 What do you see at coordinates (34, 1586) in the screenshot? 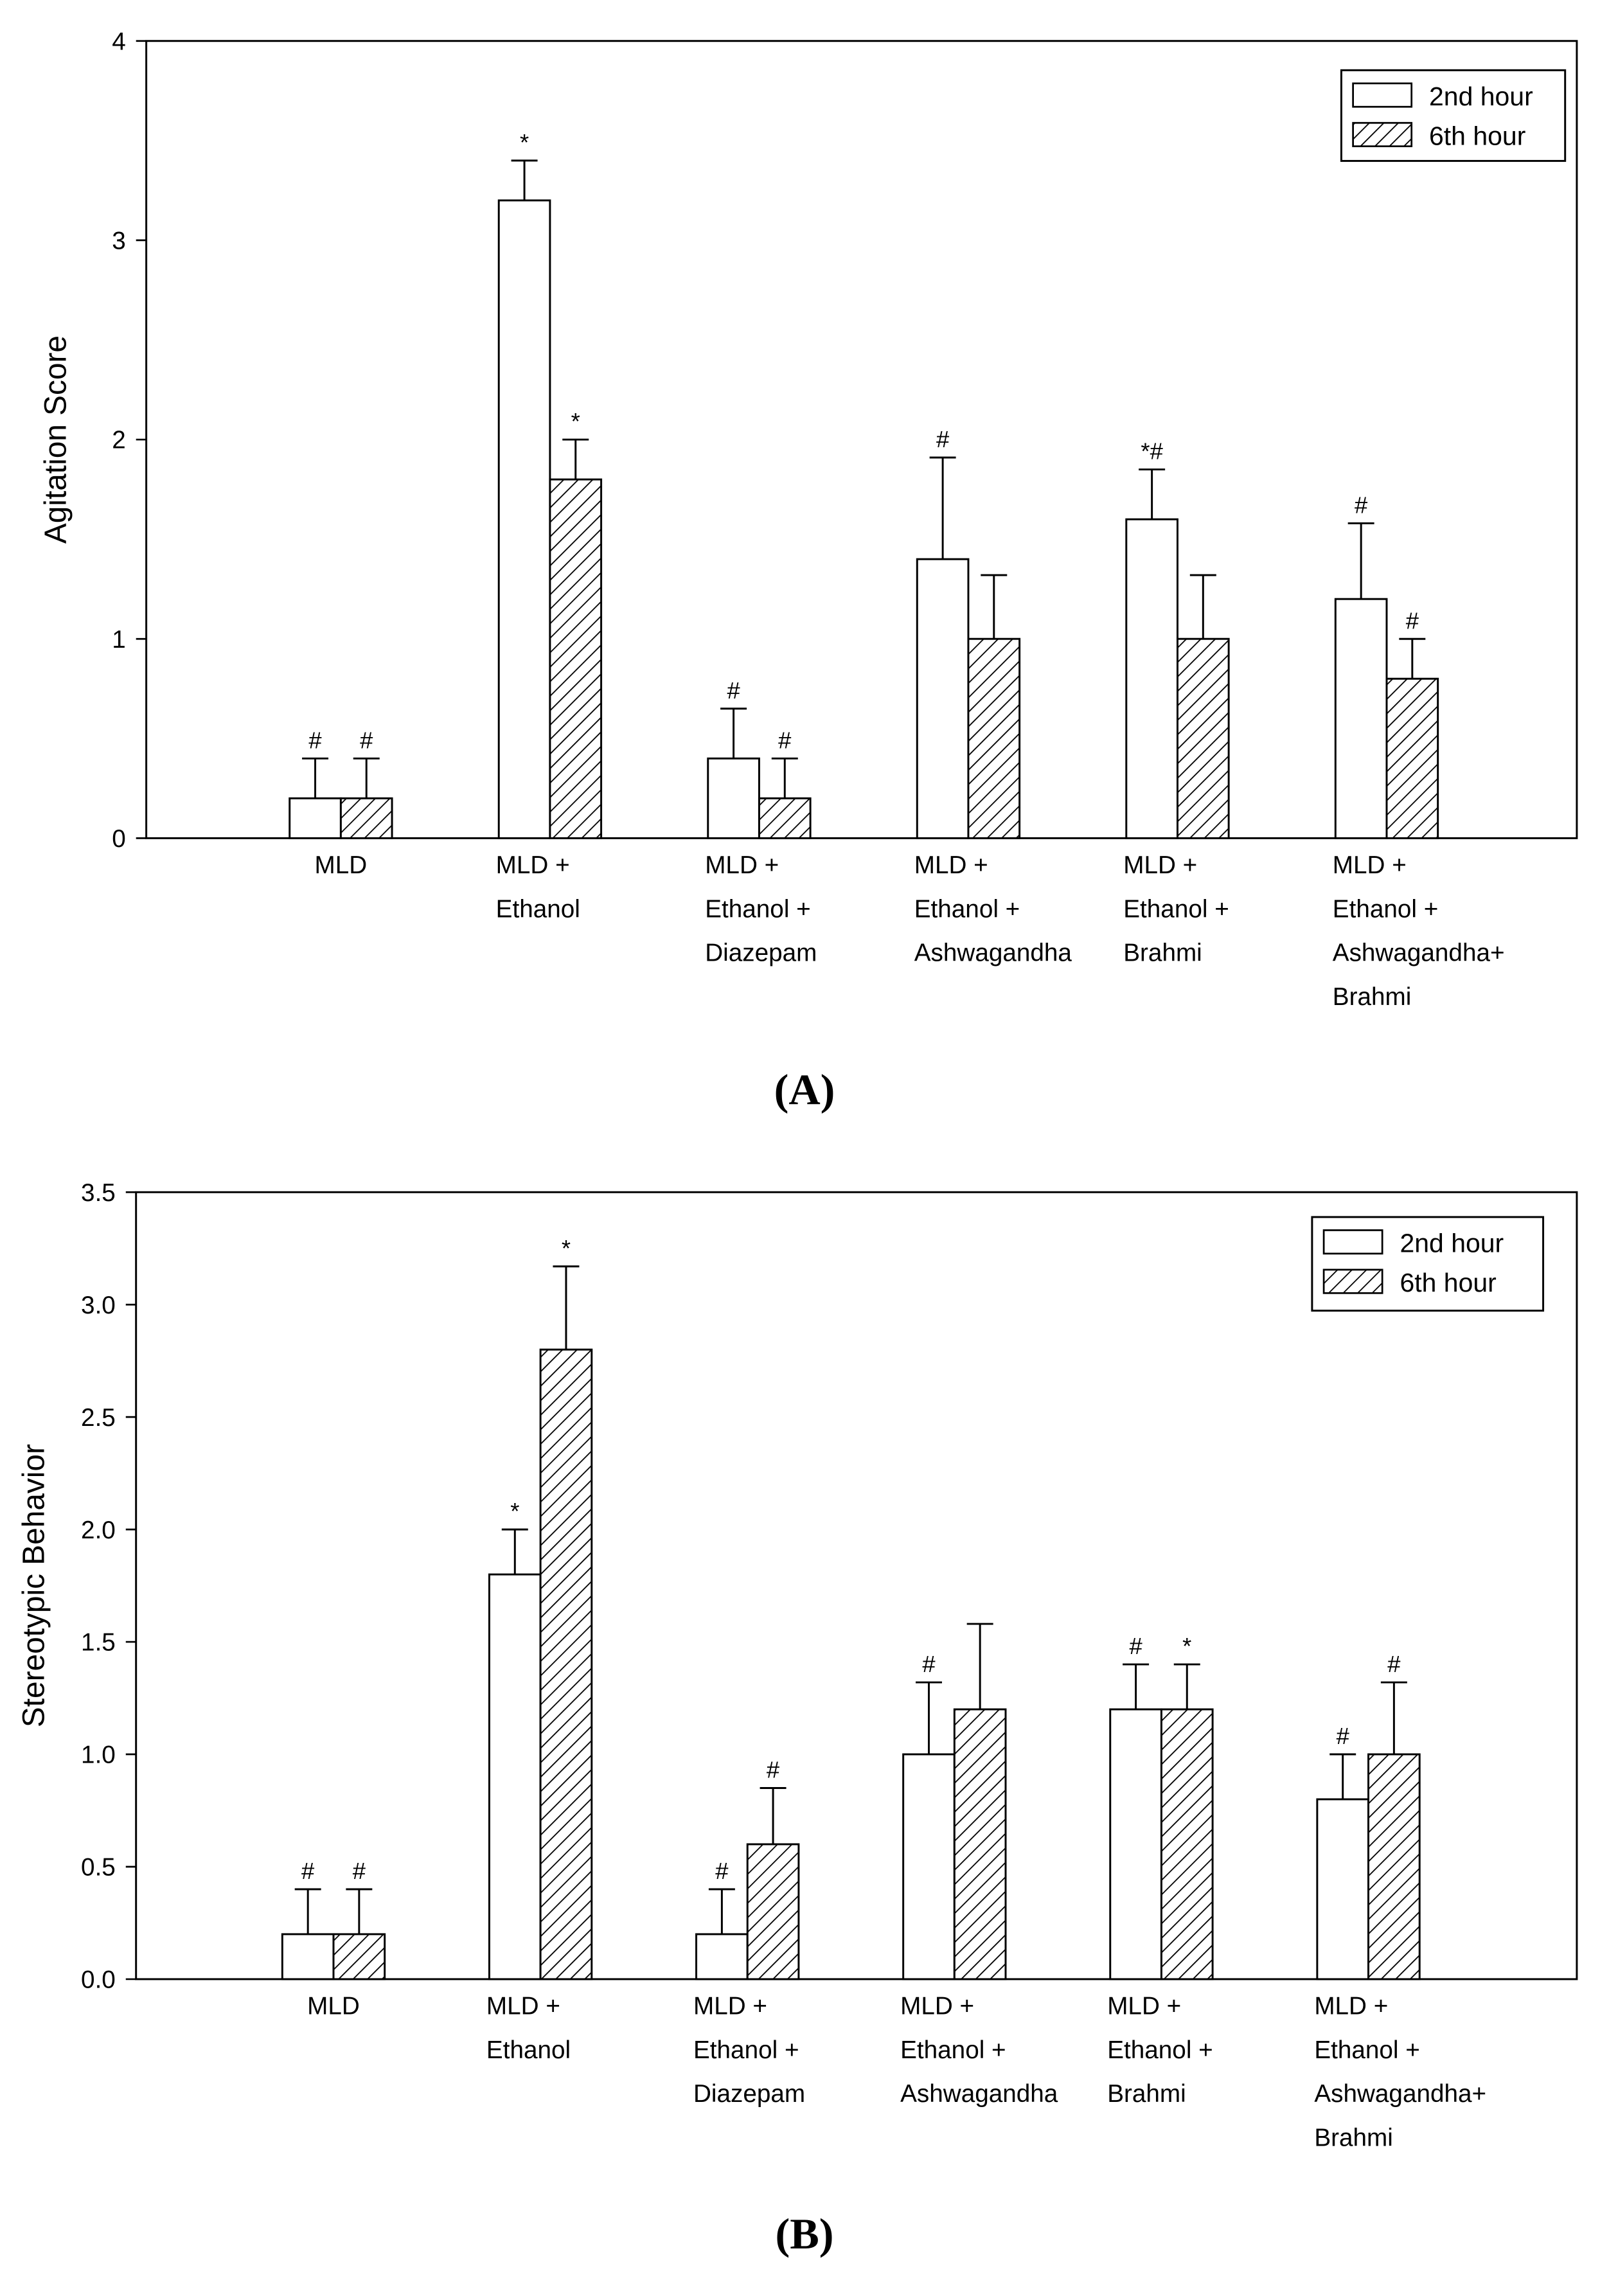
I see `y-axis-label: Stereotypic Behavior` at bounding box center [34, 1586].